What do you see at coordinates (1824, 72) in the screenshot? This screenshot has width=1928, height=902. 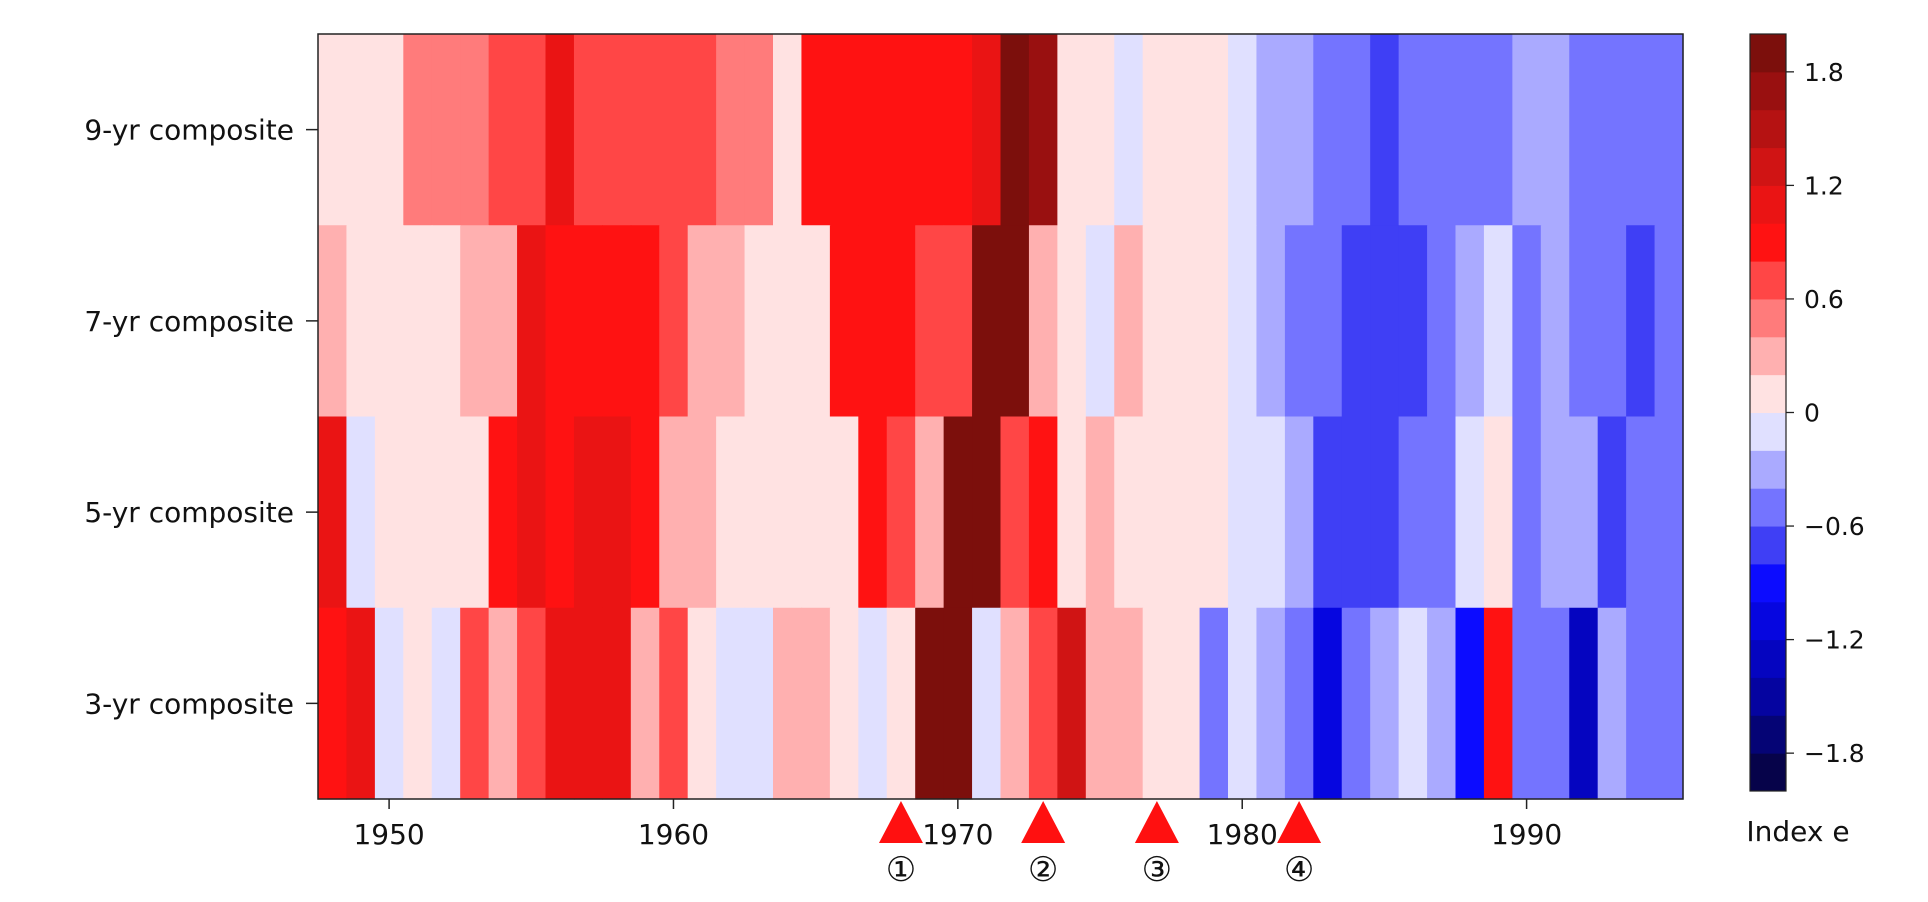 I see `colorbar-tick-label: 1.8` at bounding box center [1824, 72].